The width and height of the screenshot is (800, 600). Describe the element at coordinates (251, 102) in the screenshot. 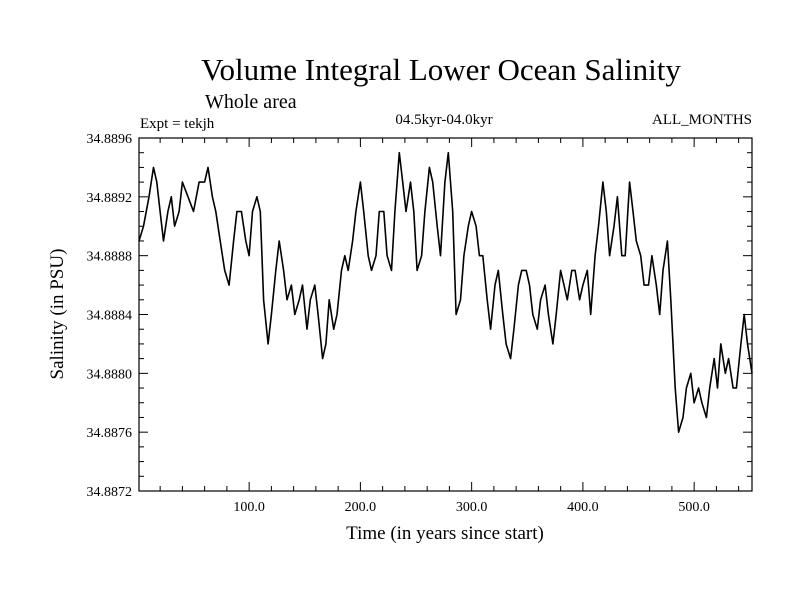

I see `chart-subtitle: Whole area` at that location.